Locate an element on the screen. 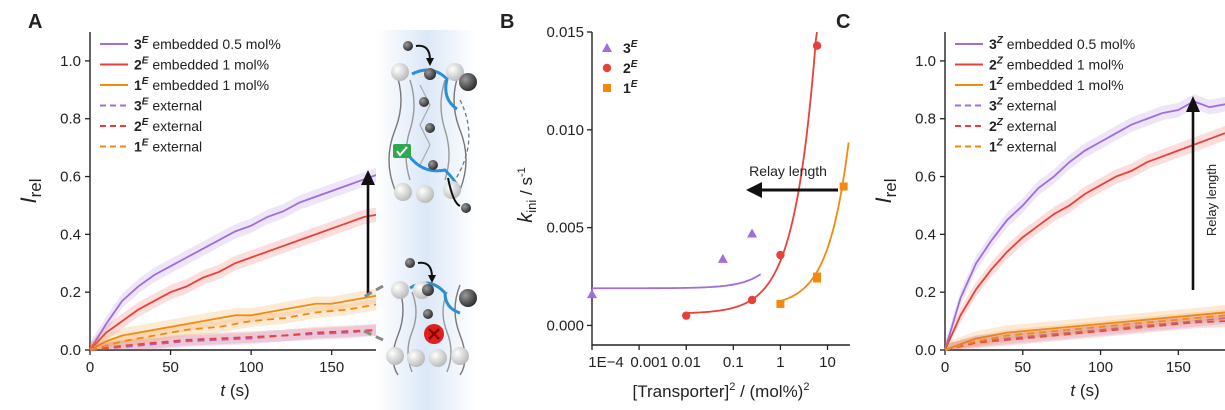  y-tick-label: 0.010 is located at coordinates (565, 130).